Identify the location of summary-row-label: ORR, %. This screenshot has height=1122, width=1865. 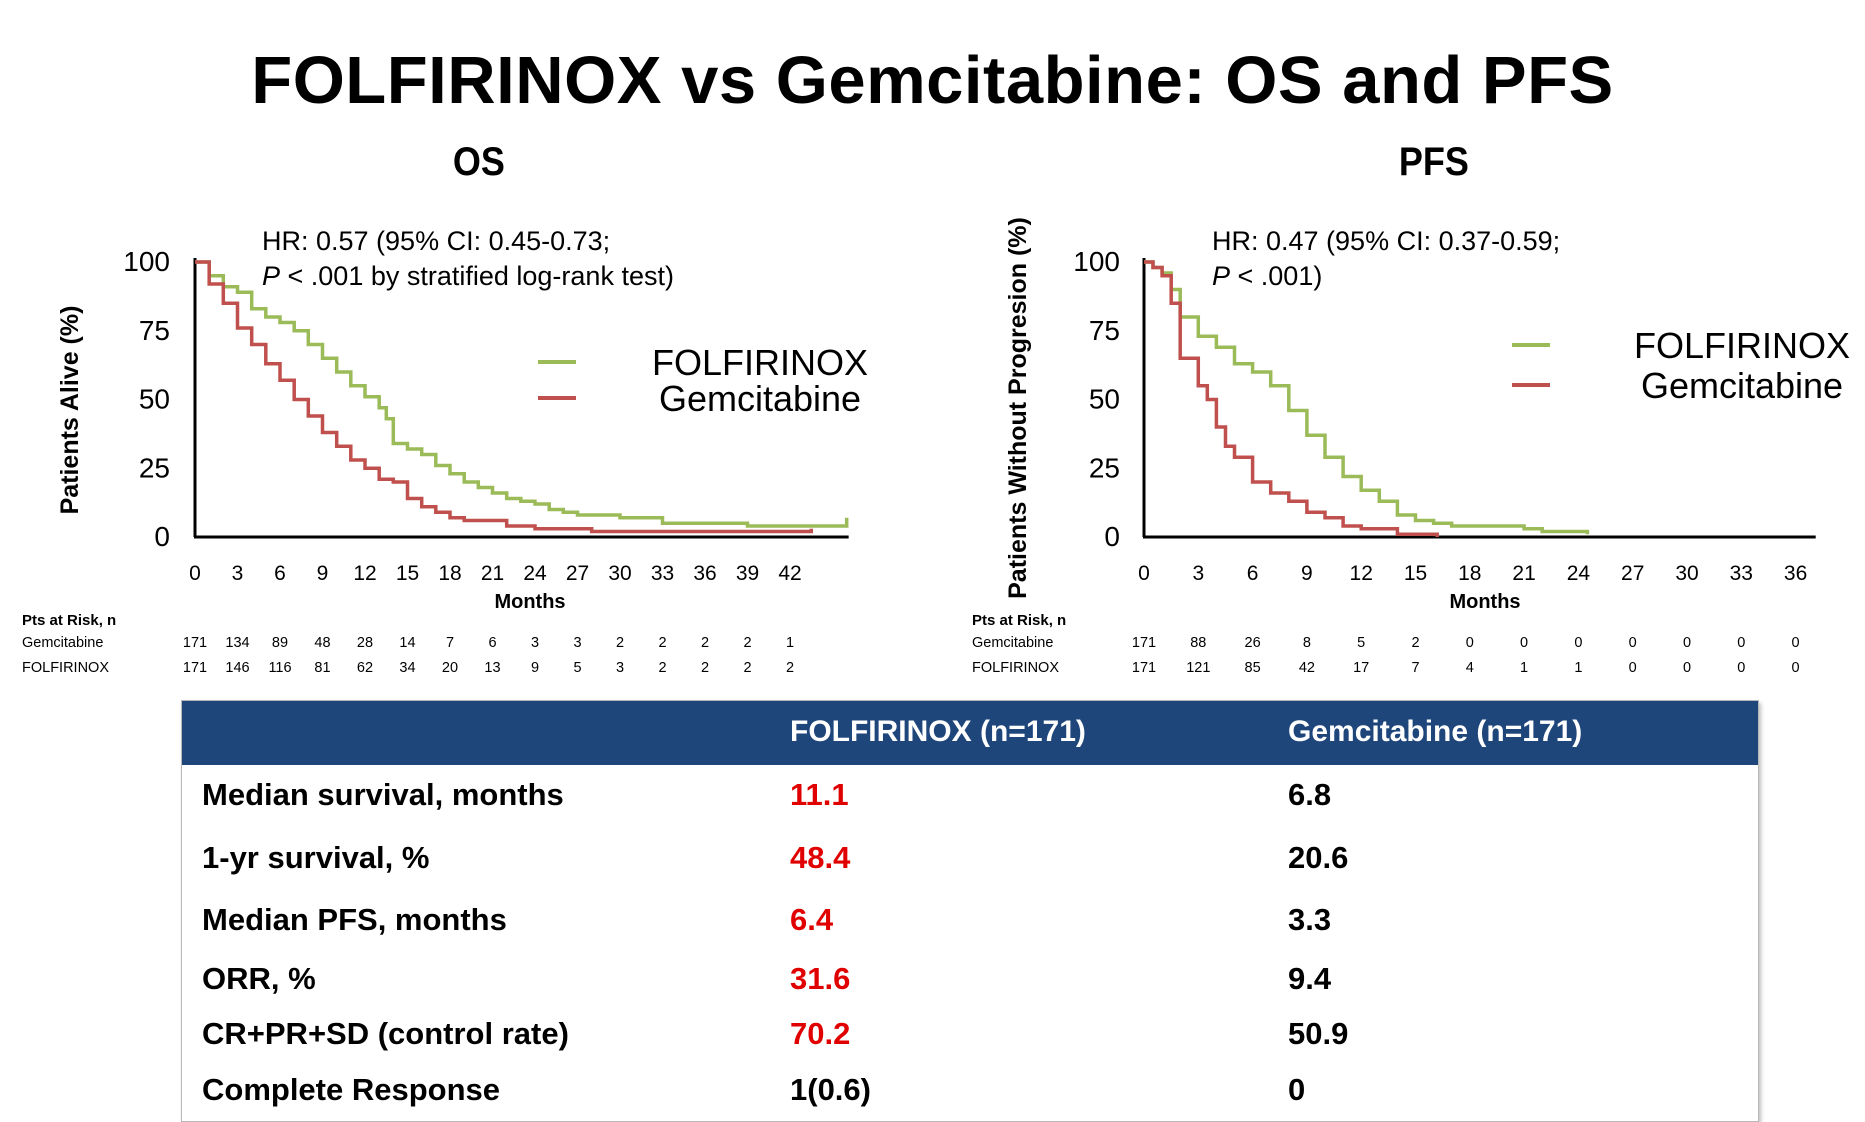
(259, 978).